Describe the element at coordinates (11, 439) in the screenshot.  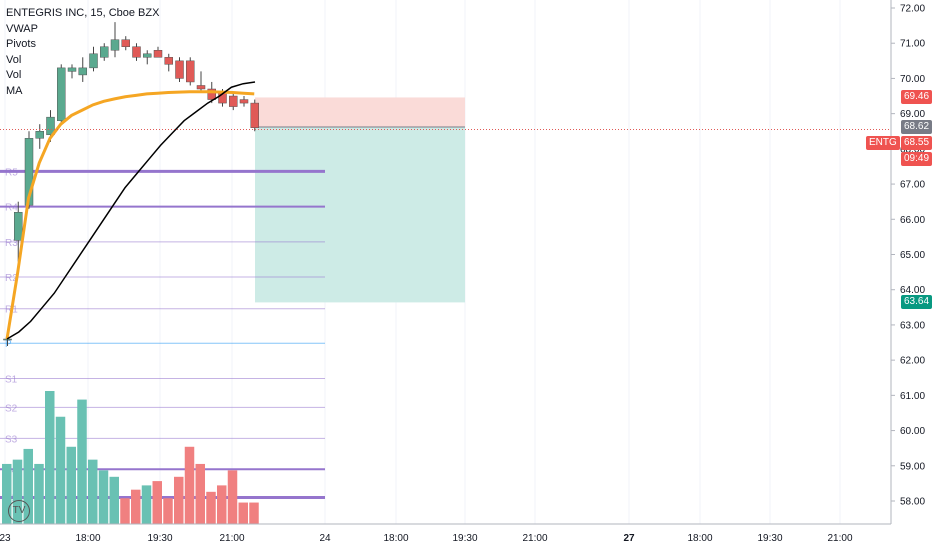
I see `pivot-label-s3: S3` at that location.